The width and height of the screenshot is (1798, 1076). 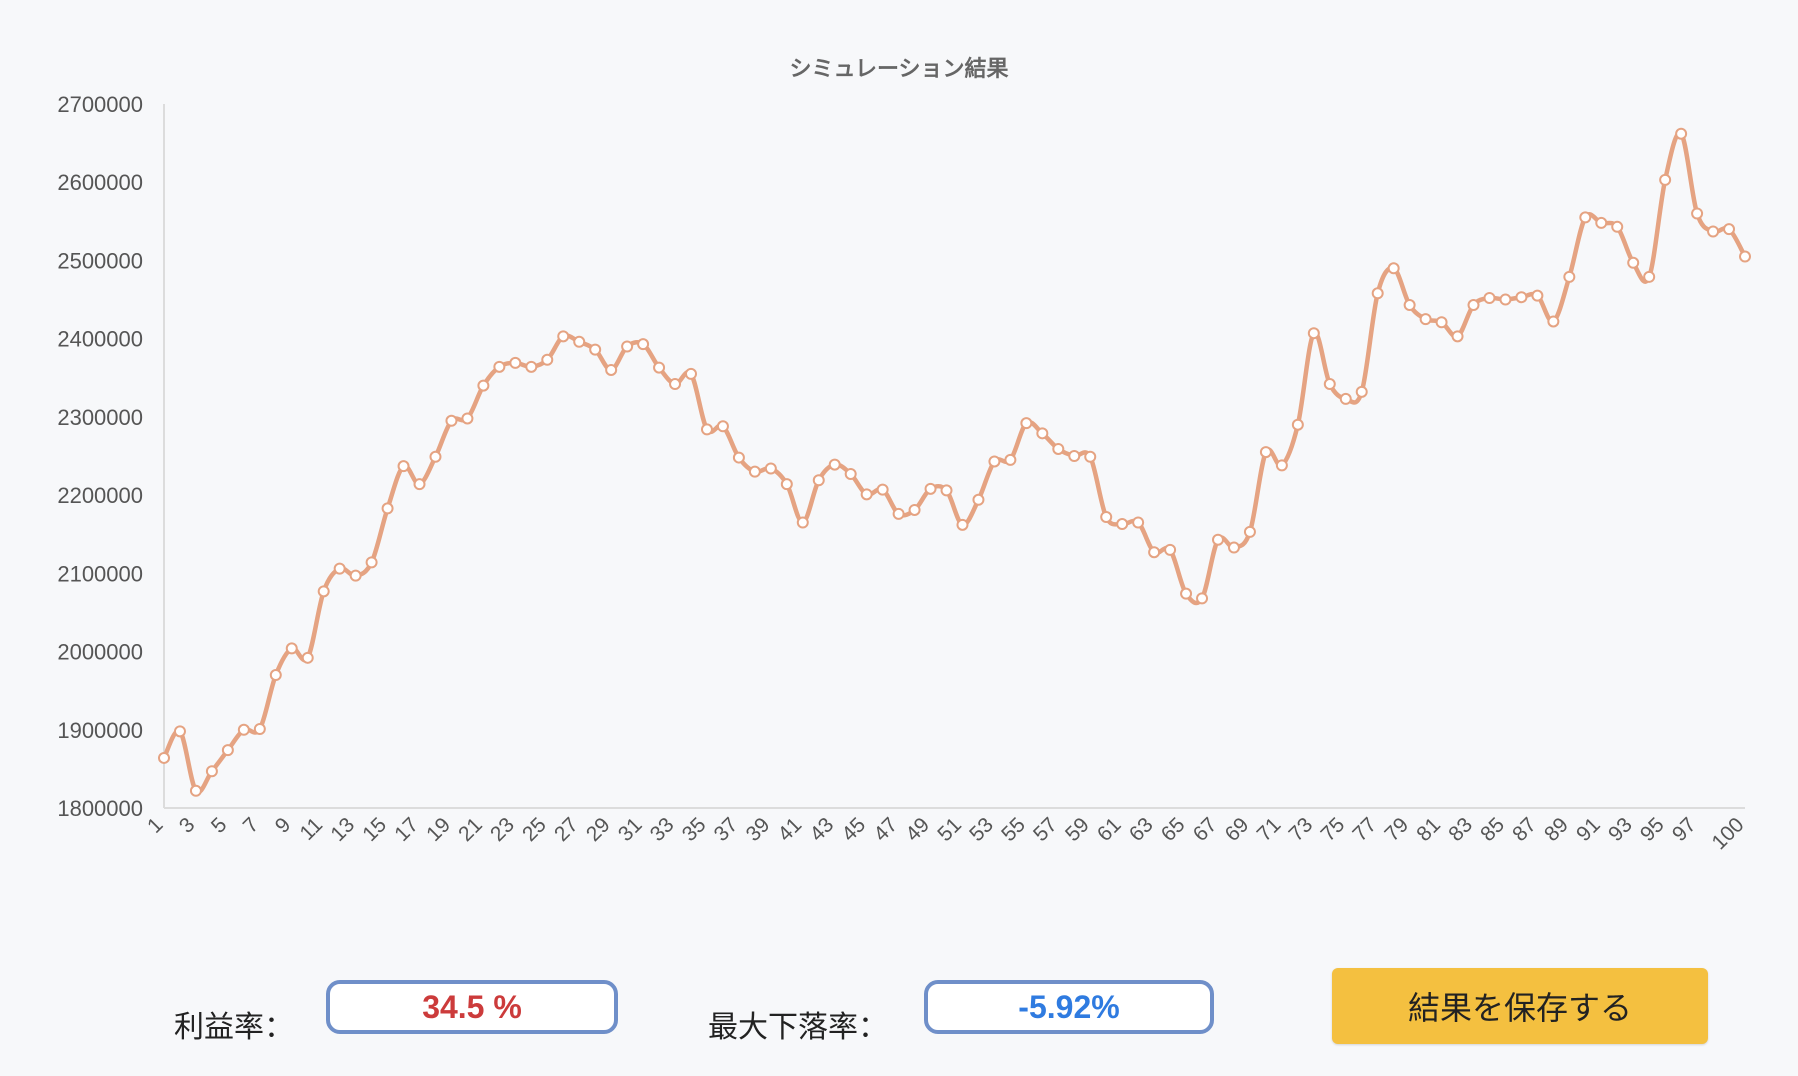 What do you see at coordinates (1684, 829) in the screenshot?
I see `x-tick-label: 97` at bounding box center [1684, 829].